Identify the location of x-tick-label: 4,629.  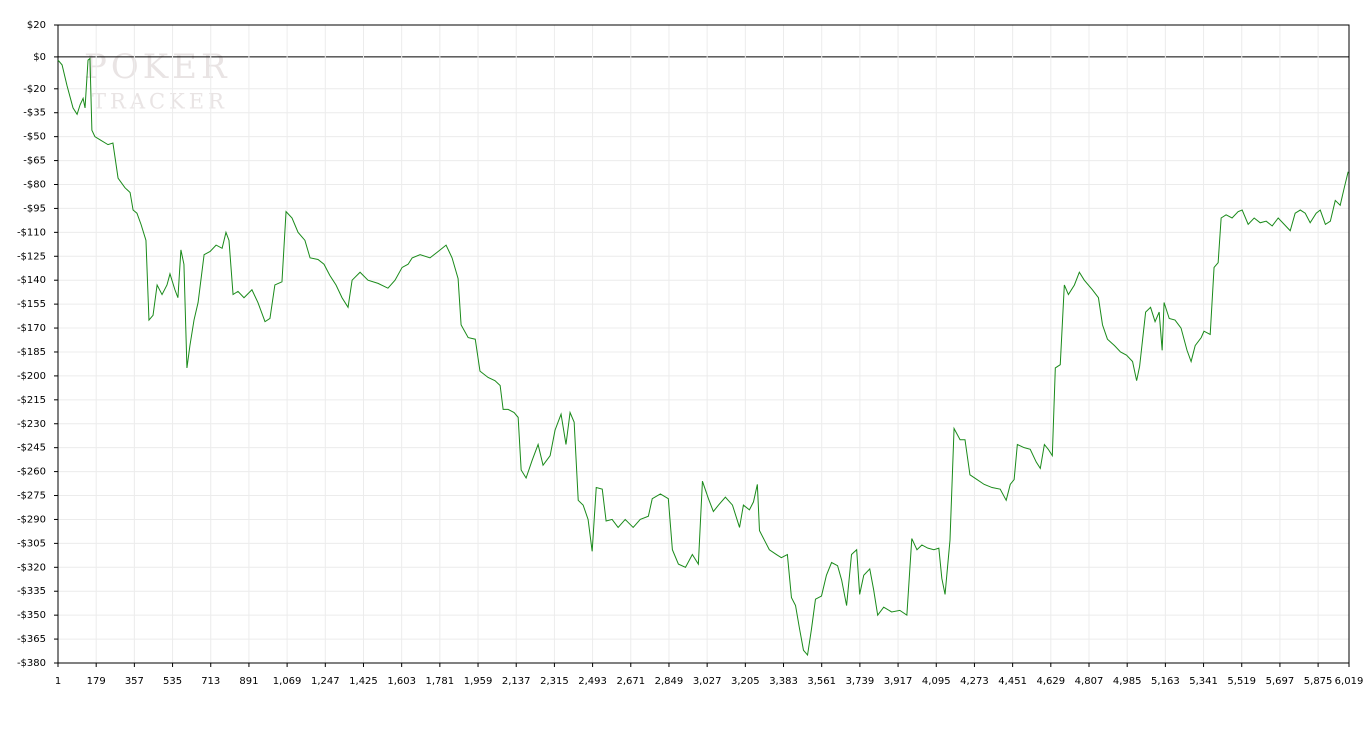
(1050, 681).